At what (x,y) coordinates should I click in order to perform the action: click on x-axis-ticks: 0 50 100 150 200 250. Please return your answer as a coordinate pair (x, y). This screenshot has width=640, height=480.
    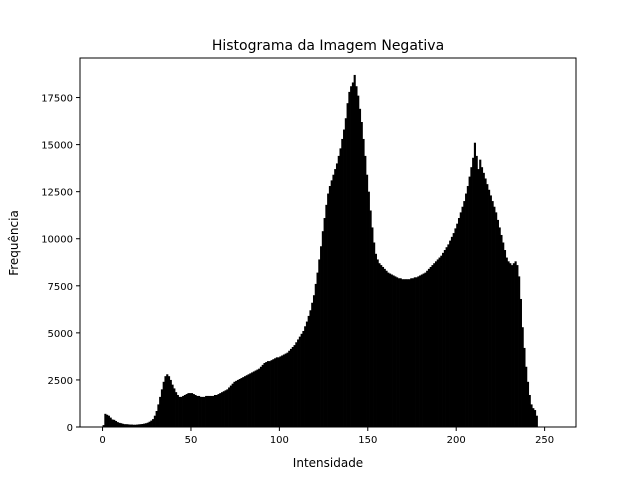
    Looking at the image, I should click on (326, 436).